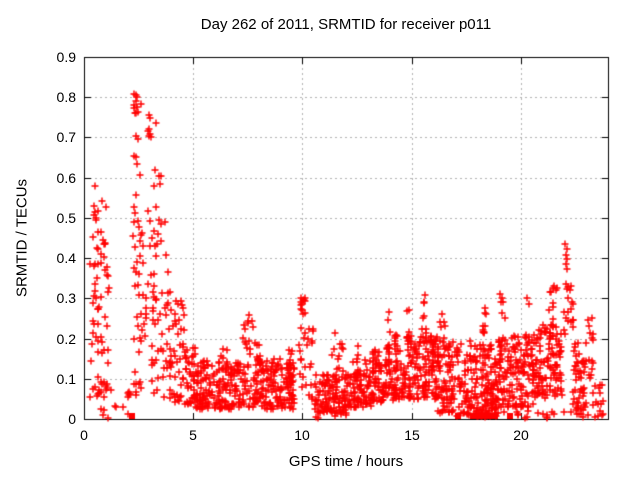 Image resolution: width=640 pixels, height=480 pixels. Describe the element at coordinates (193, 435) in the screenshot. I see `x-tick-label: 5` at that location.